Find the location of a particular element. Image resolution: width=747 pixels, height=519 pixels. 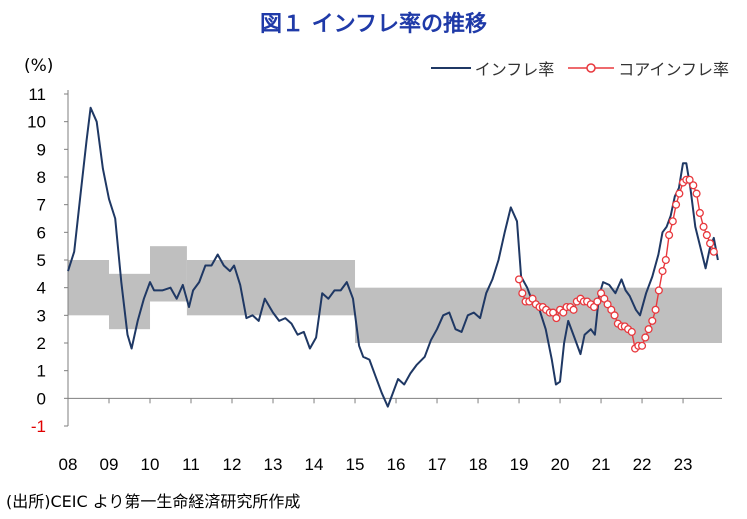

x-tick-label-4: 12 is located at coordinates (232, 464).